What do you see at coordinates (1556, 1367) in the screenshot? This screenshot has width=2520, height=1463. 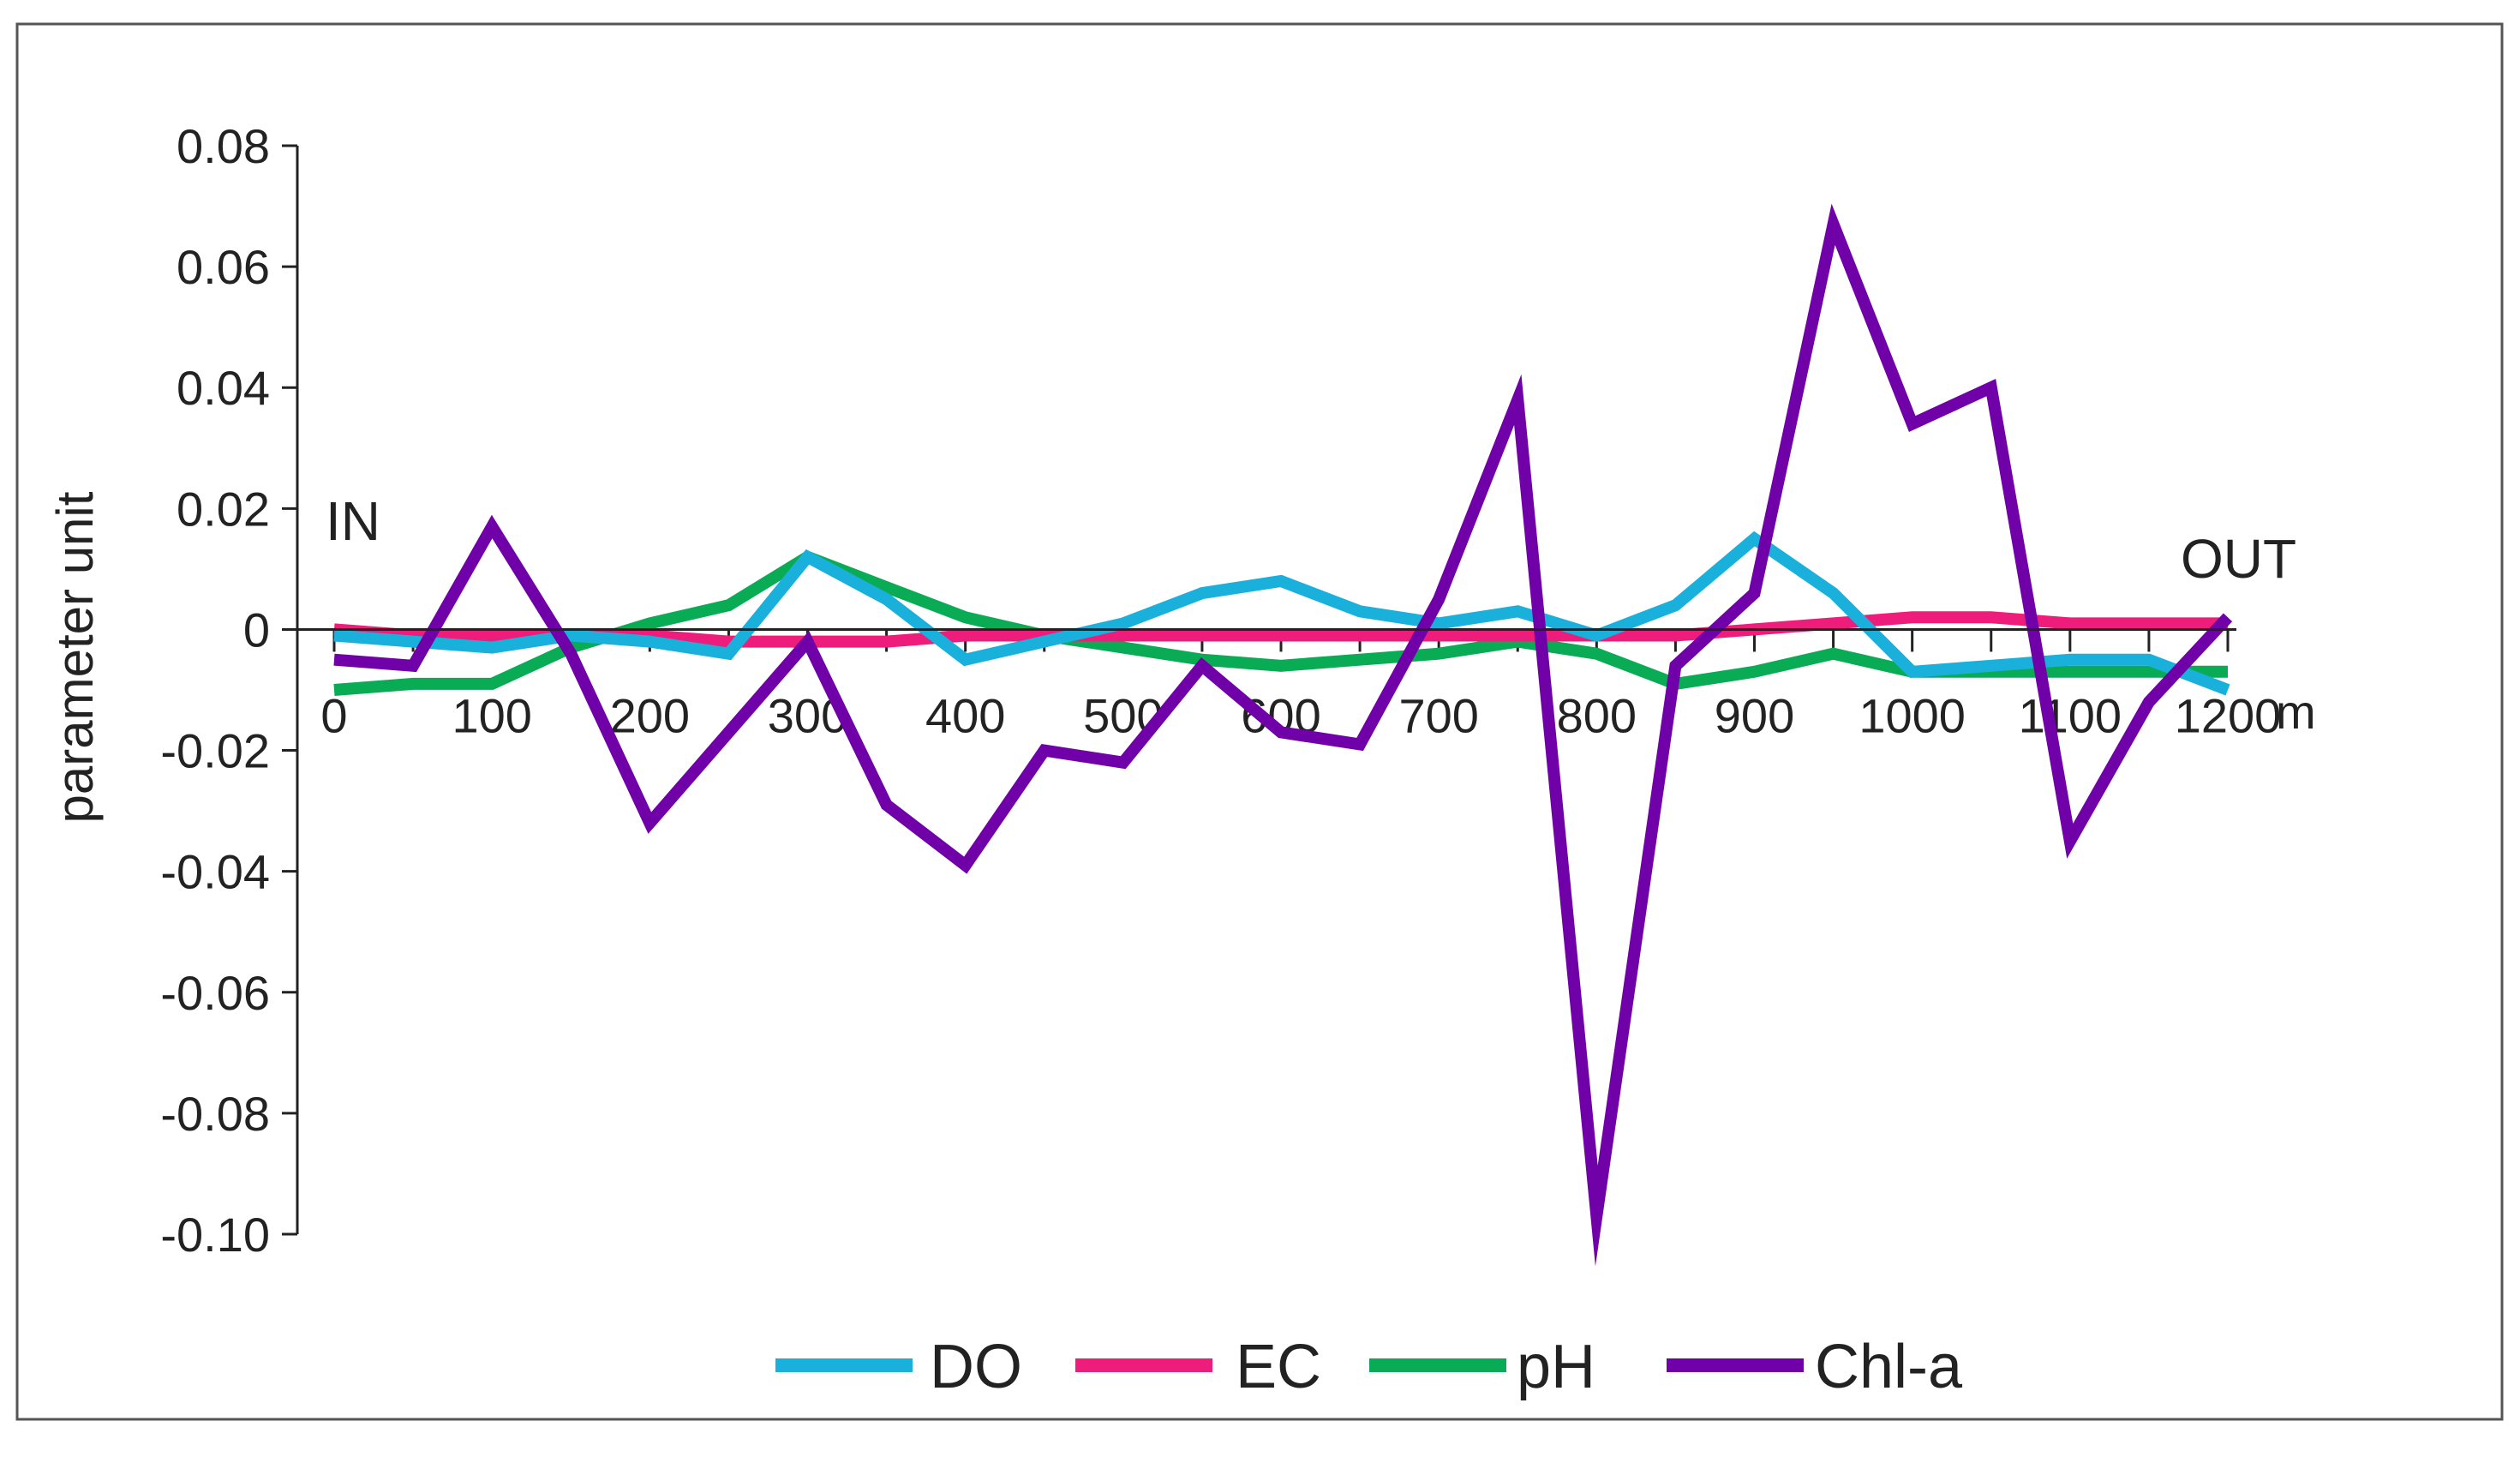 I see `legend-label-ph: pH` at bounding box center [1556, 1367].